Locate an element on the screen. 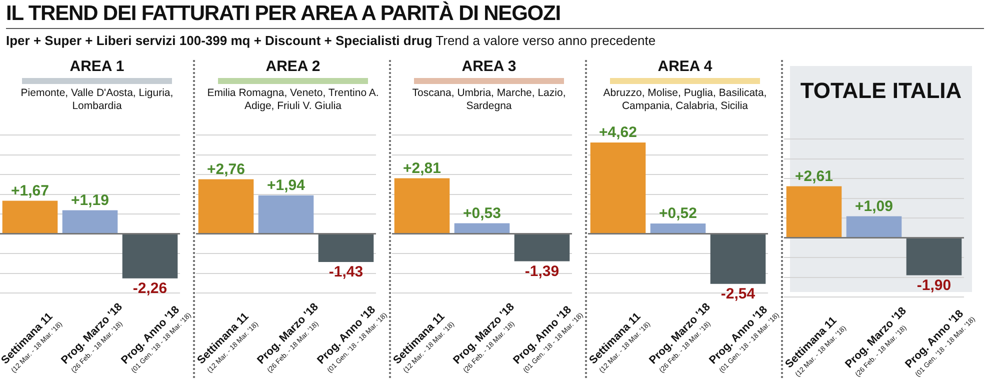 The height and width of the screenshot is (386, 990). chart-subtitle: Piemonte, Valle D'Aosta, Liguria, Lombardia is located at coordinates (97, 100).